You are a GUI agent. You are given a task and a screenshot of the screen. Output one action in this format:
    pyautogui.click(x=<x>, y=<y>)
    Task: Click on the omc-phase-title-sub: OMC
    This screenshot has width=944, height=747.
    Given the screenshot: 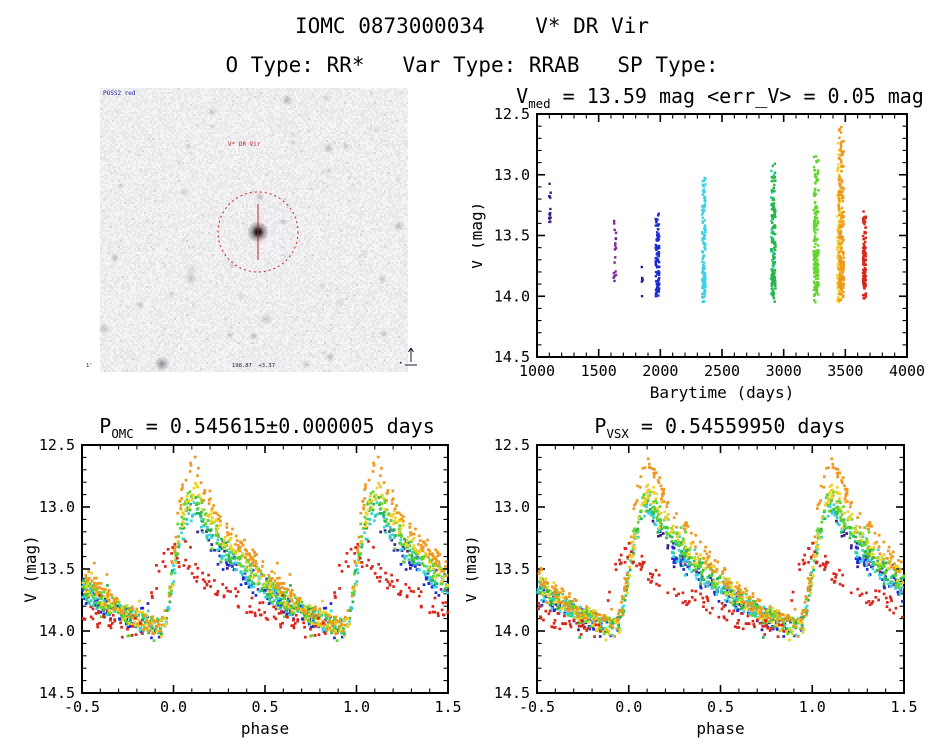 What is the action you would take?
    pyautogui.click(x=122, y=433)
    